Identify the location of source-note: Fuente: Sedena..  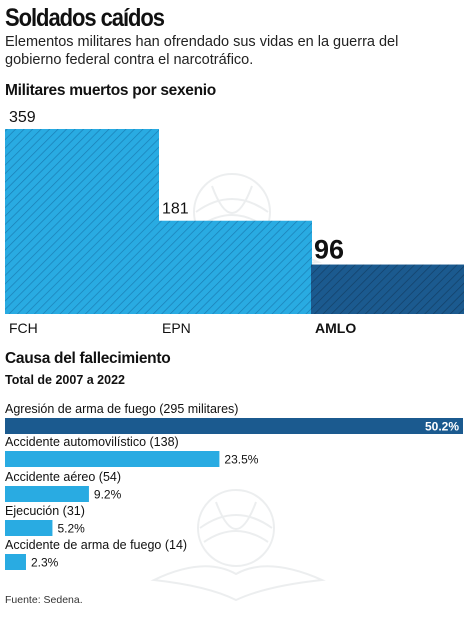
(44, 600).